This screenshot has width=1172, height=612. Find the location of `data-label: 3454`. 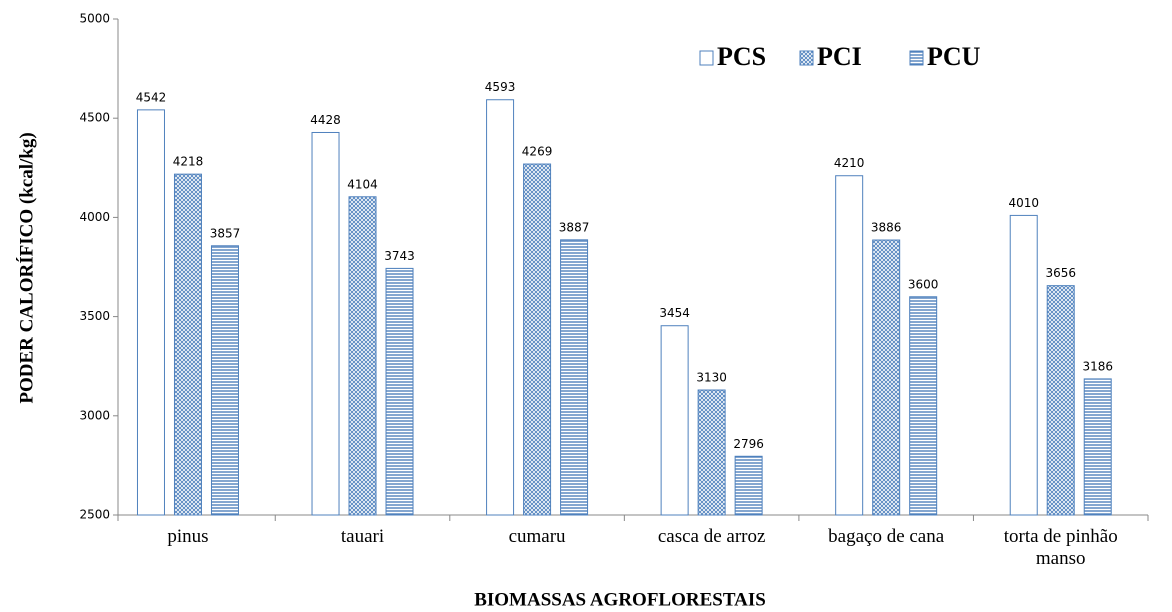

data-label: 3454 is located at coordinates (674, 313).